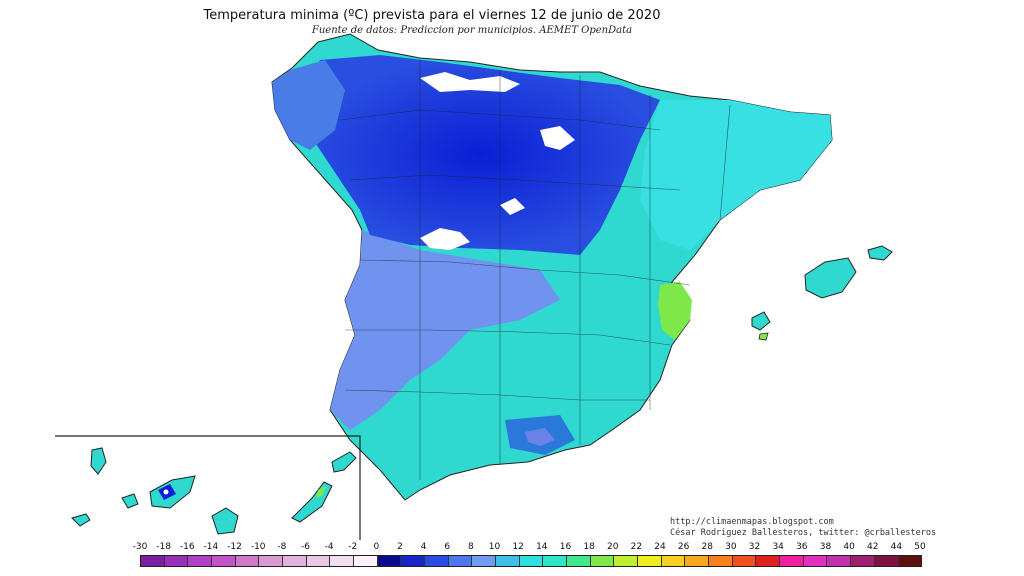 The image size is (1024, 576). Describe the element at coordinates (540, 435) in the screenshot. I see `zone-sierra-nevada` at that location.